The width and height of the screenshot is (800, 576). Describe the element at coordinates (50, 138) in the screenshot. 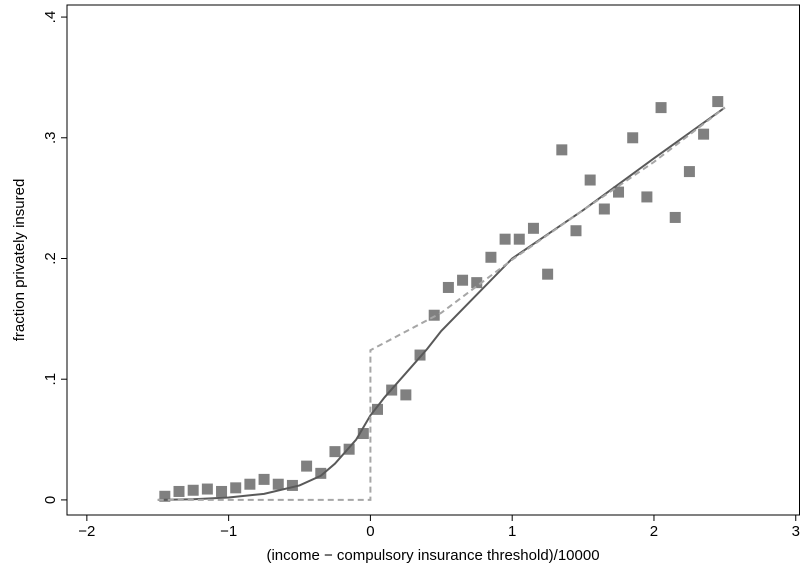

I see `y-tick-label: .3` at that location.